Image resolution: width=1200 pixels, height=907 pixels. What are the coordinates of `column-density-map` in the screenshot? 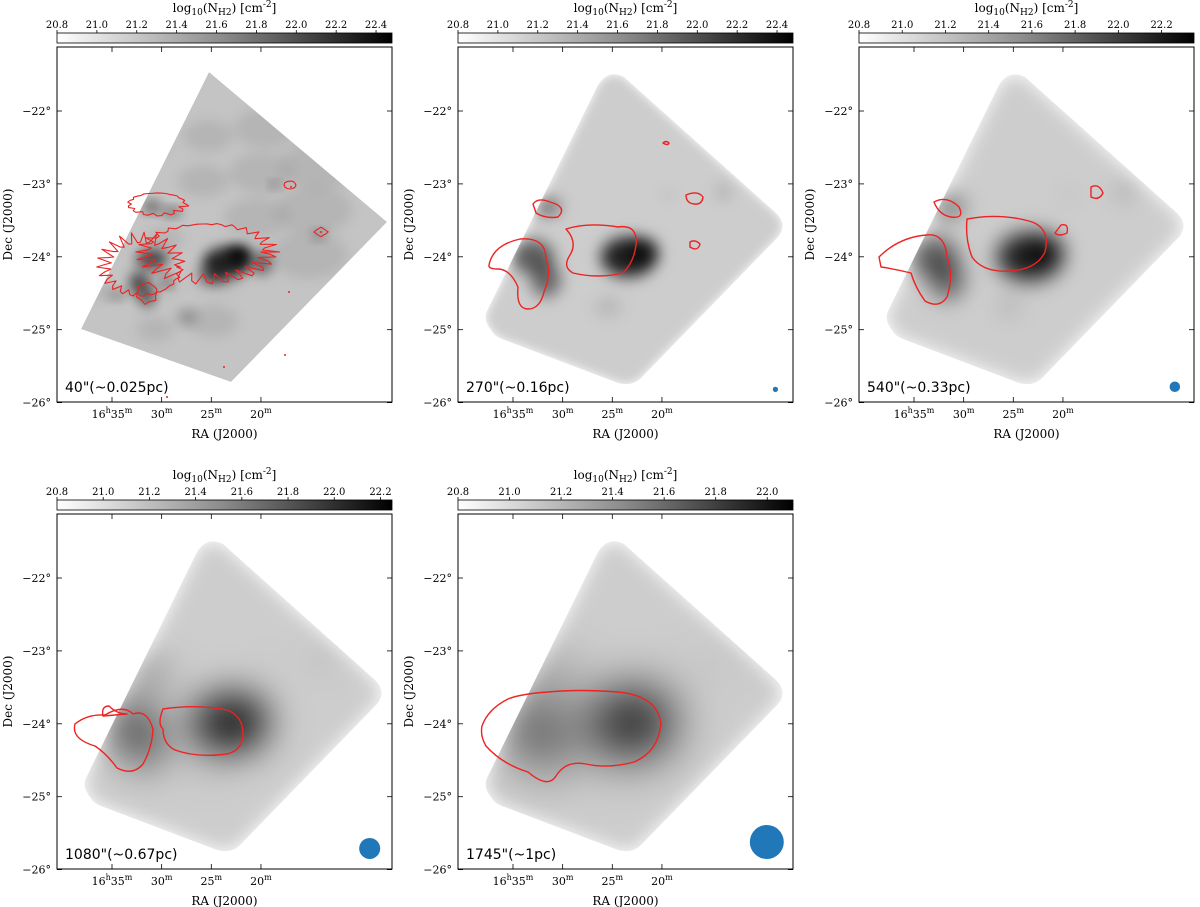 It's located at (634, 229).